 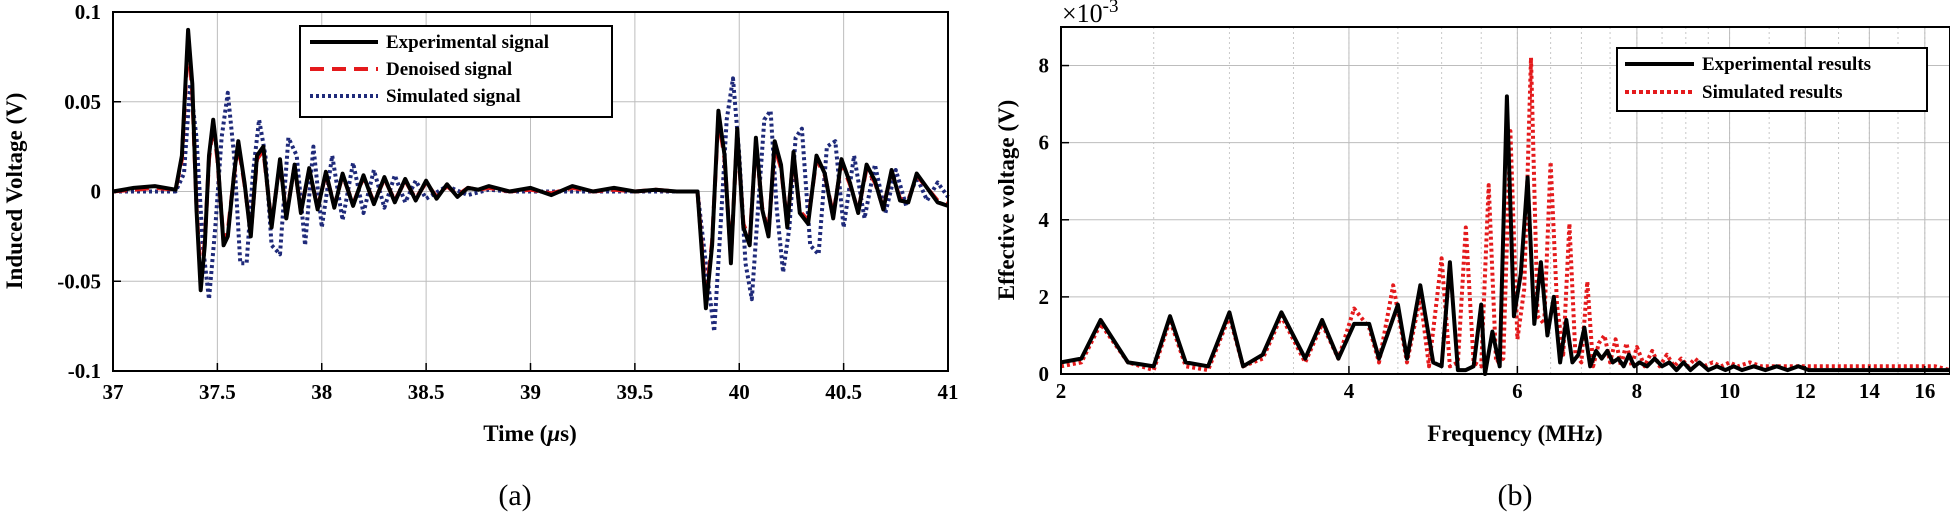 What do you see at coordinates (1044, 374) in the screenshot?
I see `panel-b-y-tick-label: 0` at bounding box center [1044, 374].